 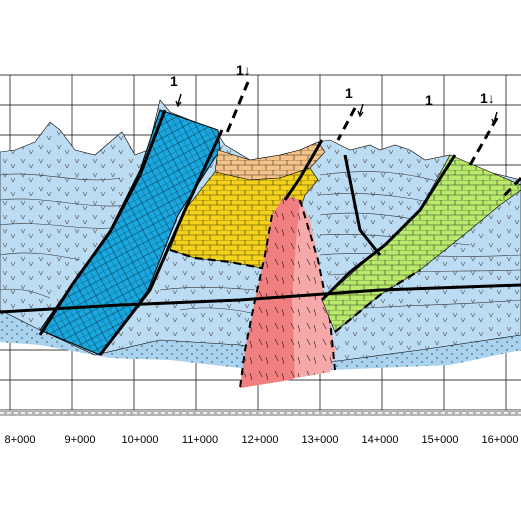 I want to click on station-label: 8+000, so click(x=20, y=440).